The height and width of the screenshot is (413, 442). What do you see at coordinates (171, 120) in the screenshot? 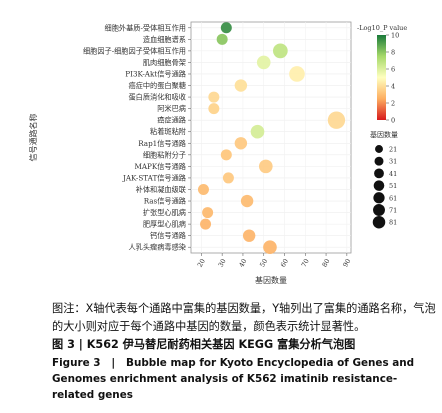
I see `y-tick-label: 癌症通路` at bounding box center [171, 120].